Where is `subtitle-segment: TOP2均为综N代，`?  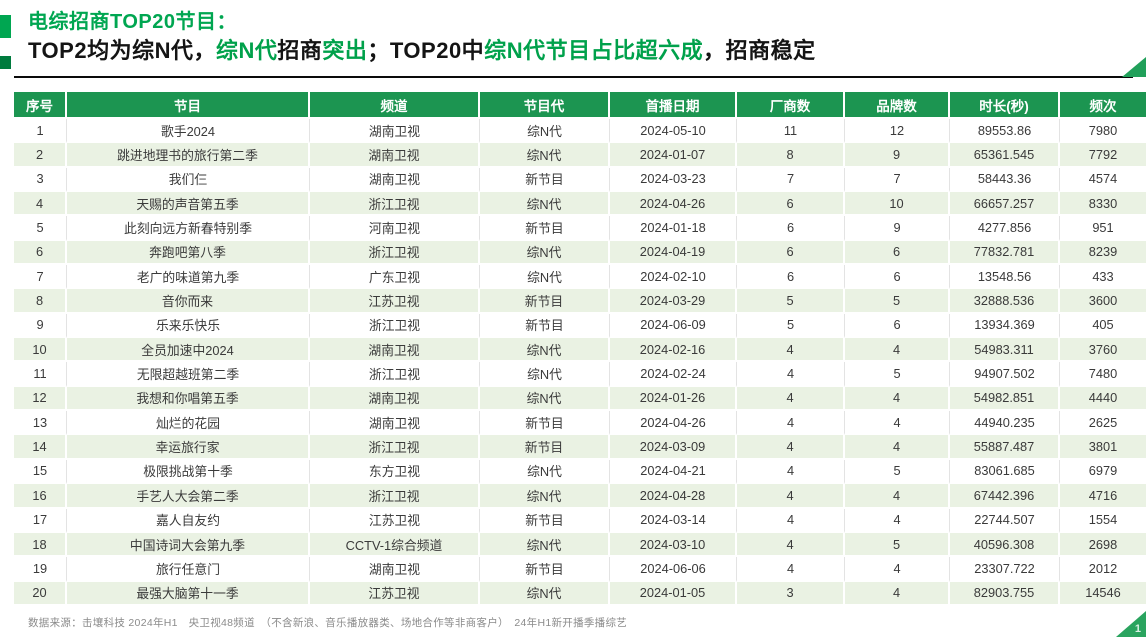
subtitle-segment: TOP2均为综N代， is located at coordinates (122, 50).